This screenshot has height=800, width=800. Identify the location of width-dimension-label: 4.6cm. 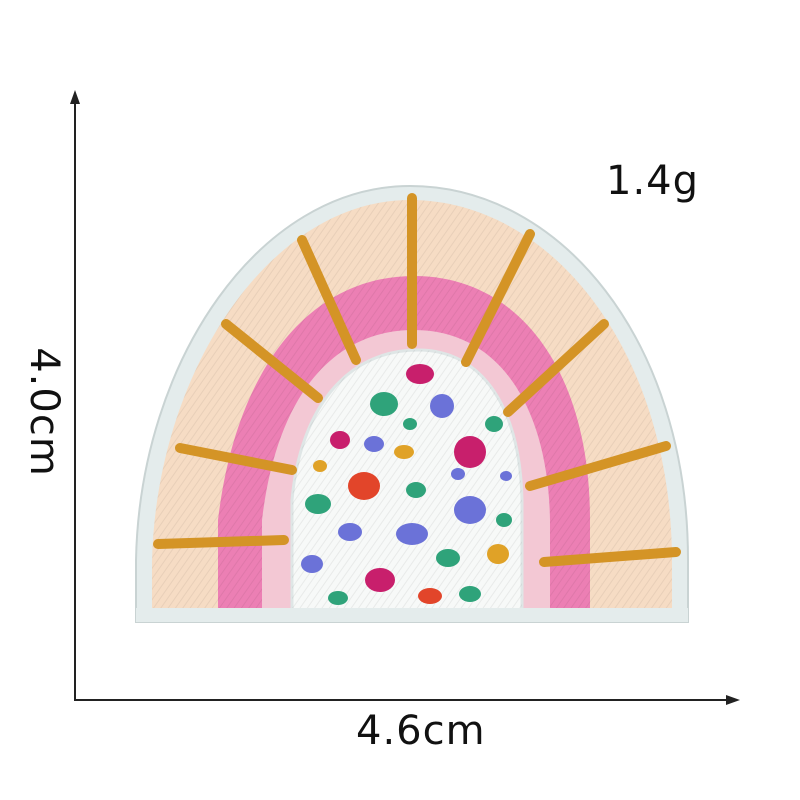
(421, 731).